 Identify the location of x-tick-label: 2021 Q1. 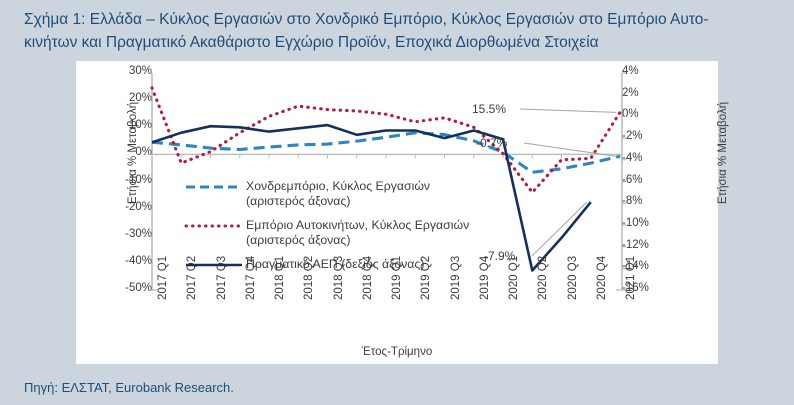
(631, 277).